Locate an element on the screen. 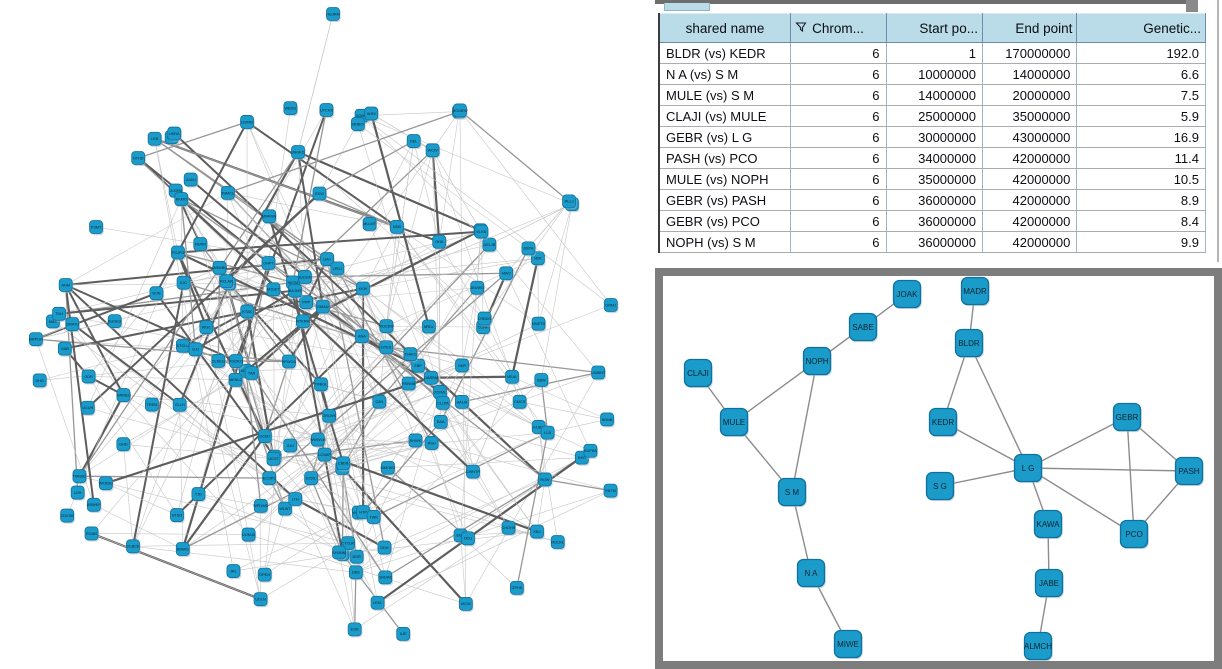  network-node: JUU is located at coordinates (290, 446).